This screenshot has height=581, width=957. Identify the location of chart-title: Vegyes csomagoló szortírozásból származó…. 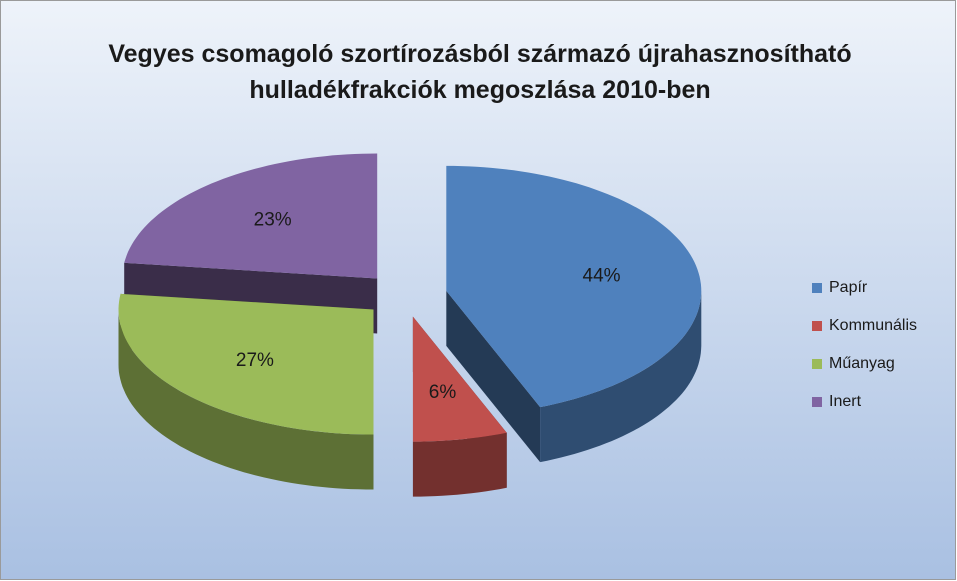
(480, 72).